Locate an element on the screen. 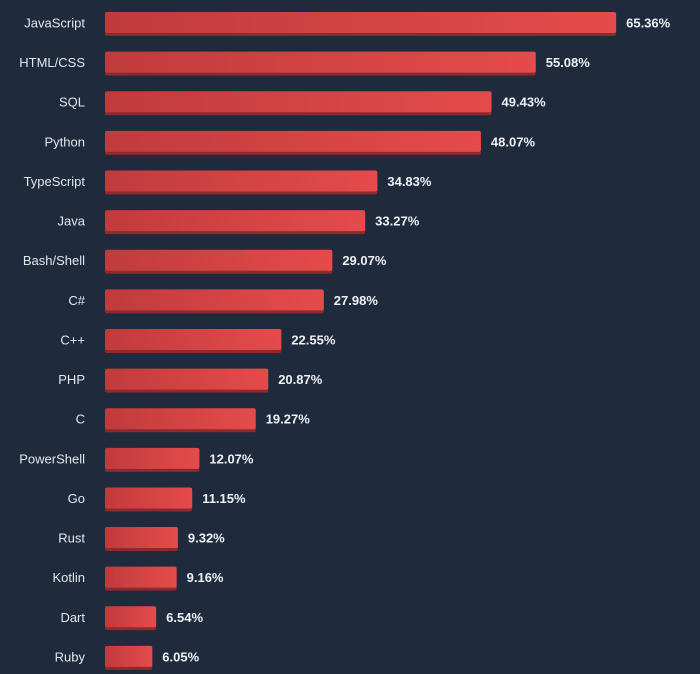  bar-row: C++ 22.55% is located at coordinates (198, 340).